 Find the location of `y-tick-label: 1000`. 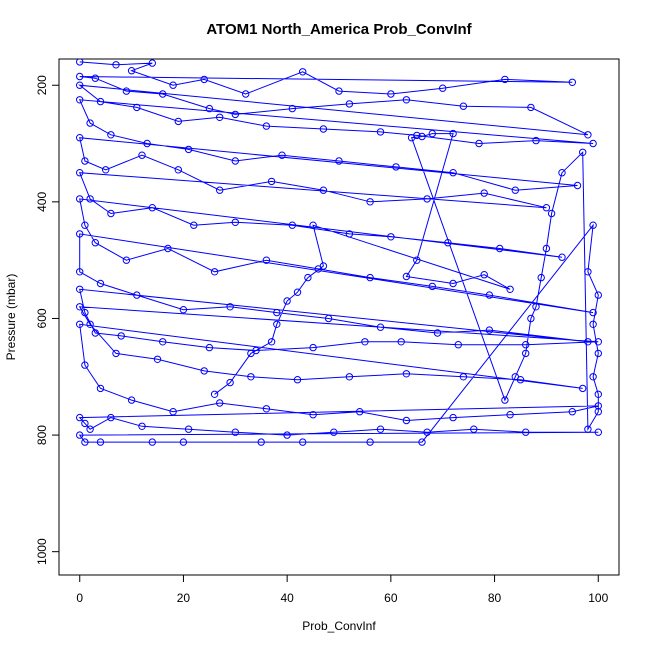

y-tick-label: 1000 is located at coordinates (42, 551).